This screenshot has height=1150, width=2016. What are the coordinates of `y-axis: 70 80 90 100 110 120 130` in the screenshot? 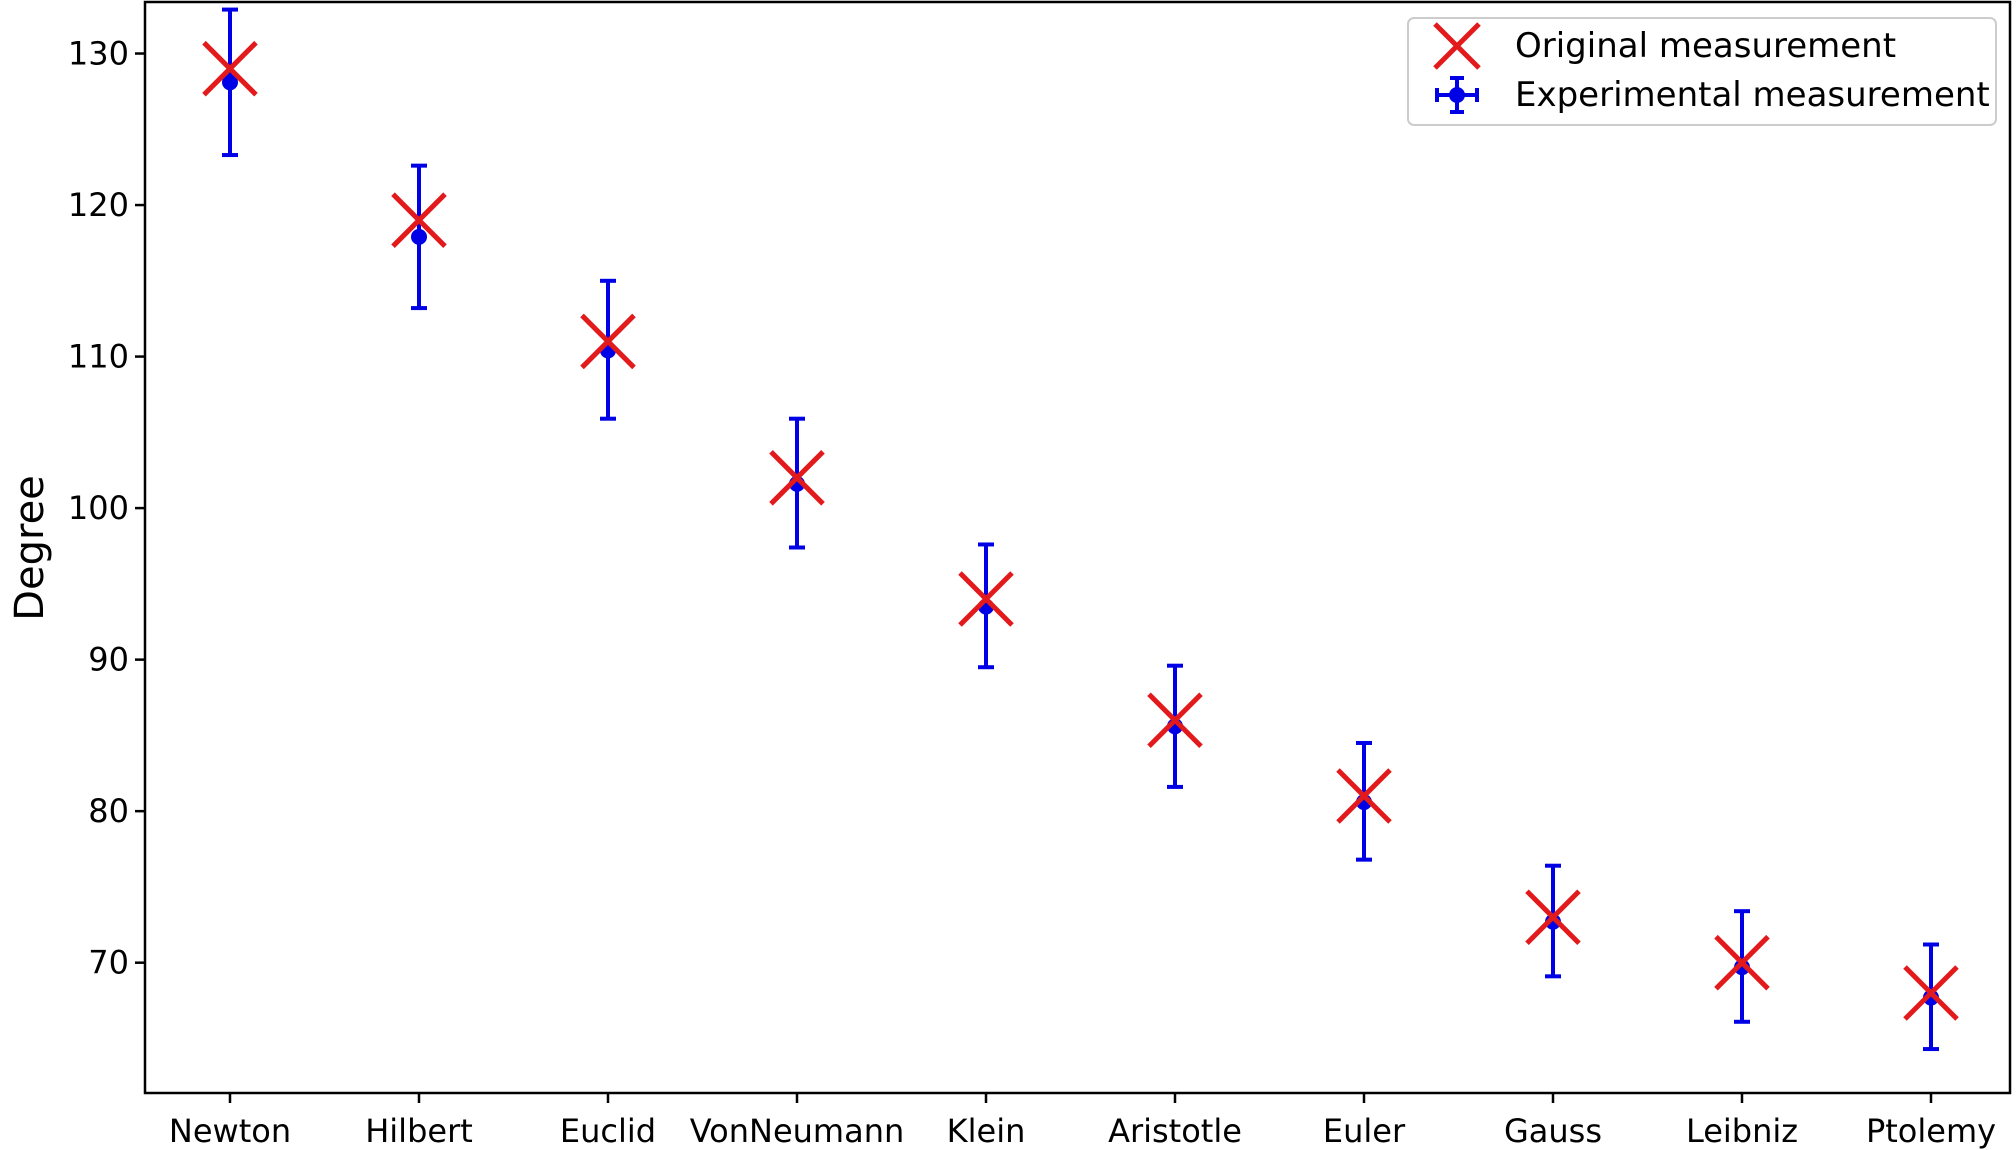 It's located at (106, 508).